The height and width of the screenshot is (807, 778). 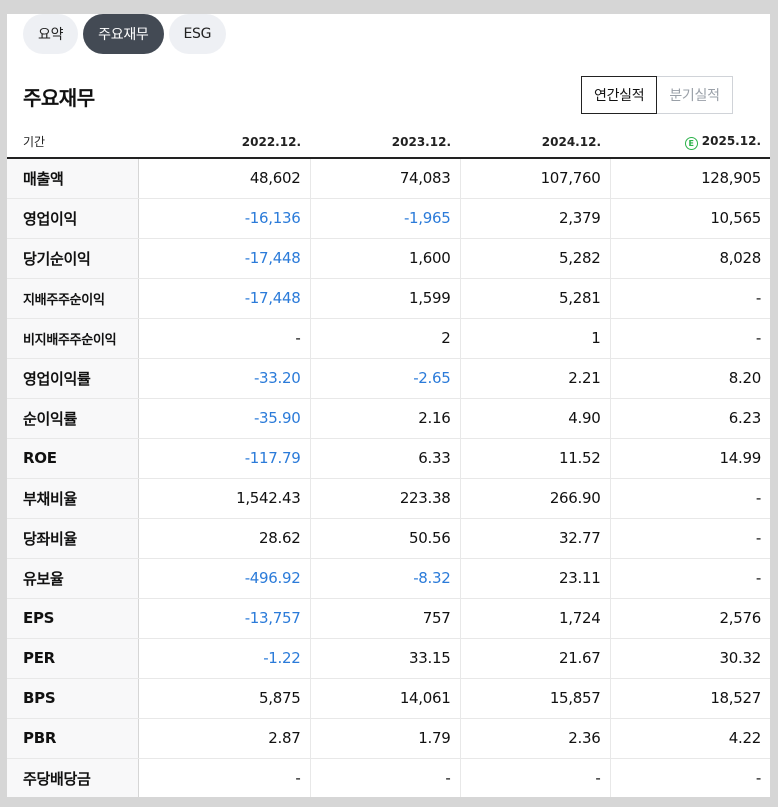 I want to click on table-cell: 223.38, so click(x=384, y=498).